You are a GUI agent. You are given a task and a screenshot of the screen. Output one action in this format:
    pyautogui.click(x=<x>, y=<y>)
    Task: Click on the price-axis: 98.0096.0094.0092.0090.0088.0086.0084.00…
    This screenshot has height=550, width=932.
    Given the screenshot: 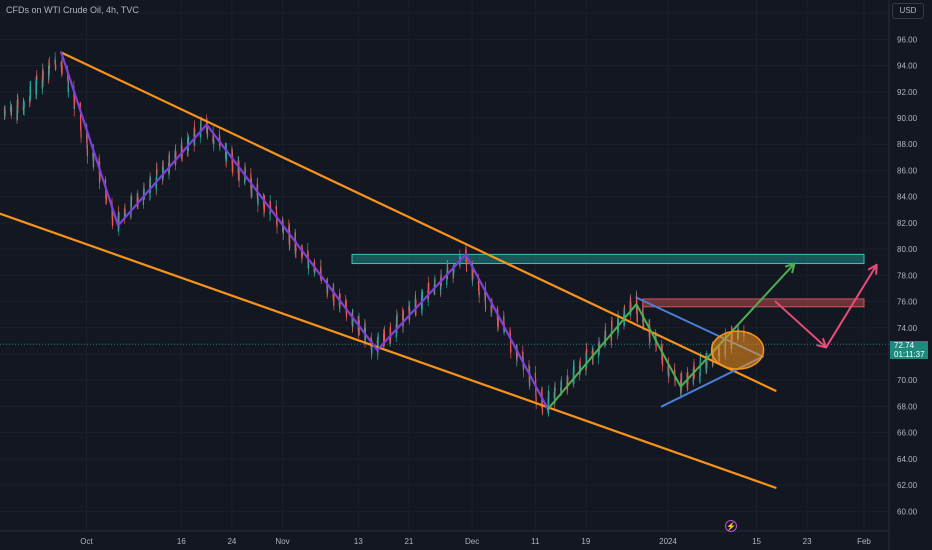 What is the action you would take?
    pyautogui.click(x=907, y=262)
    